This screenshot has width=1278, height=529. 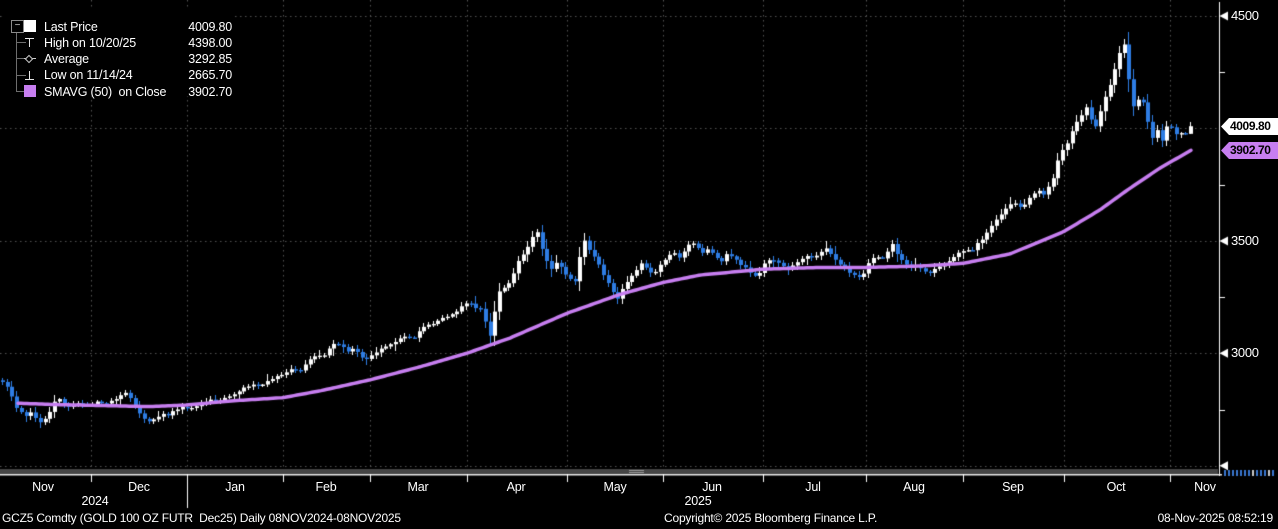 I want to click on legend-label: Last Price, so click(x=71, y=27).